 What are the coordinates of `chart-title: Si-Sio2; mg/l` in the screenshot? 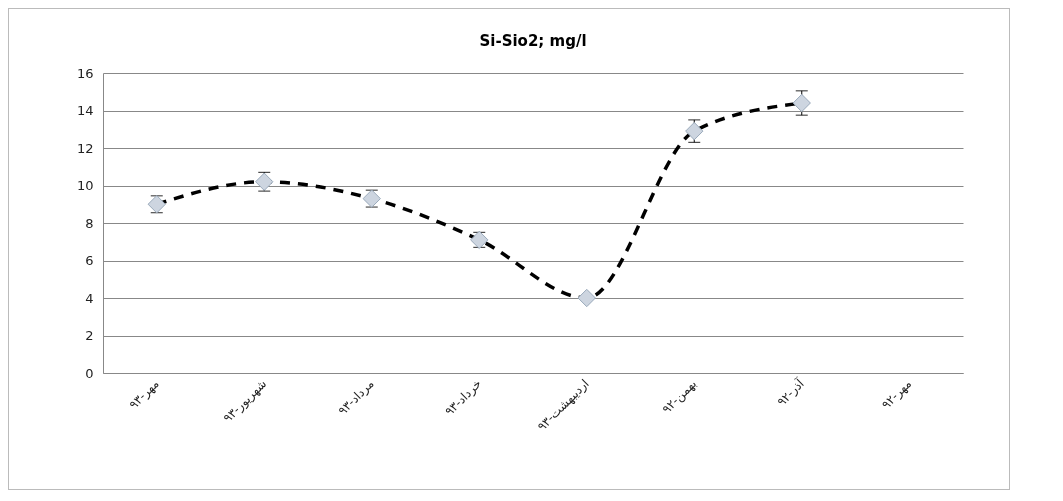 It's located at (533, 41).